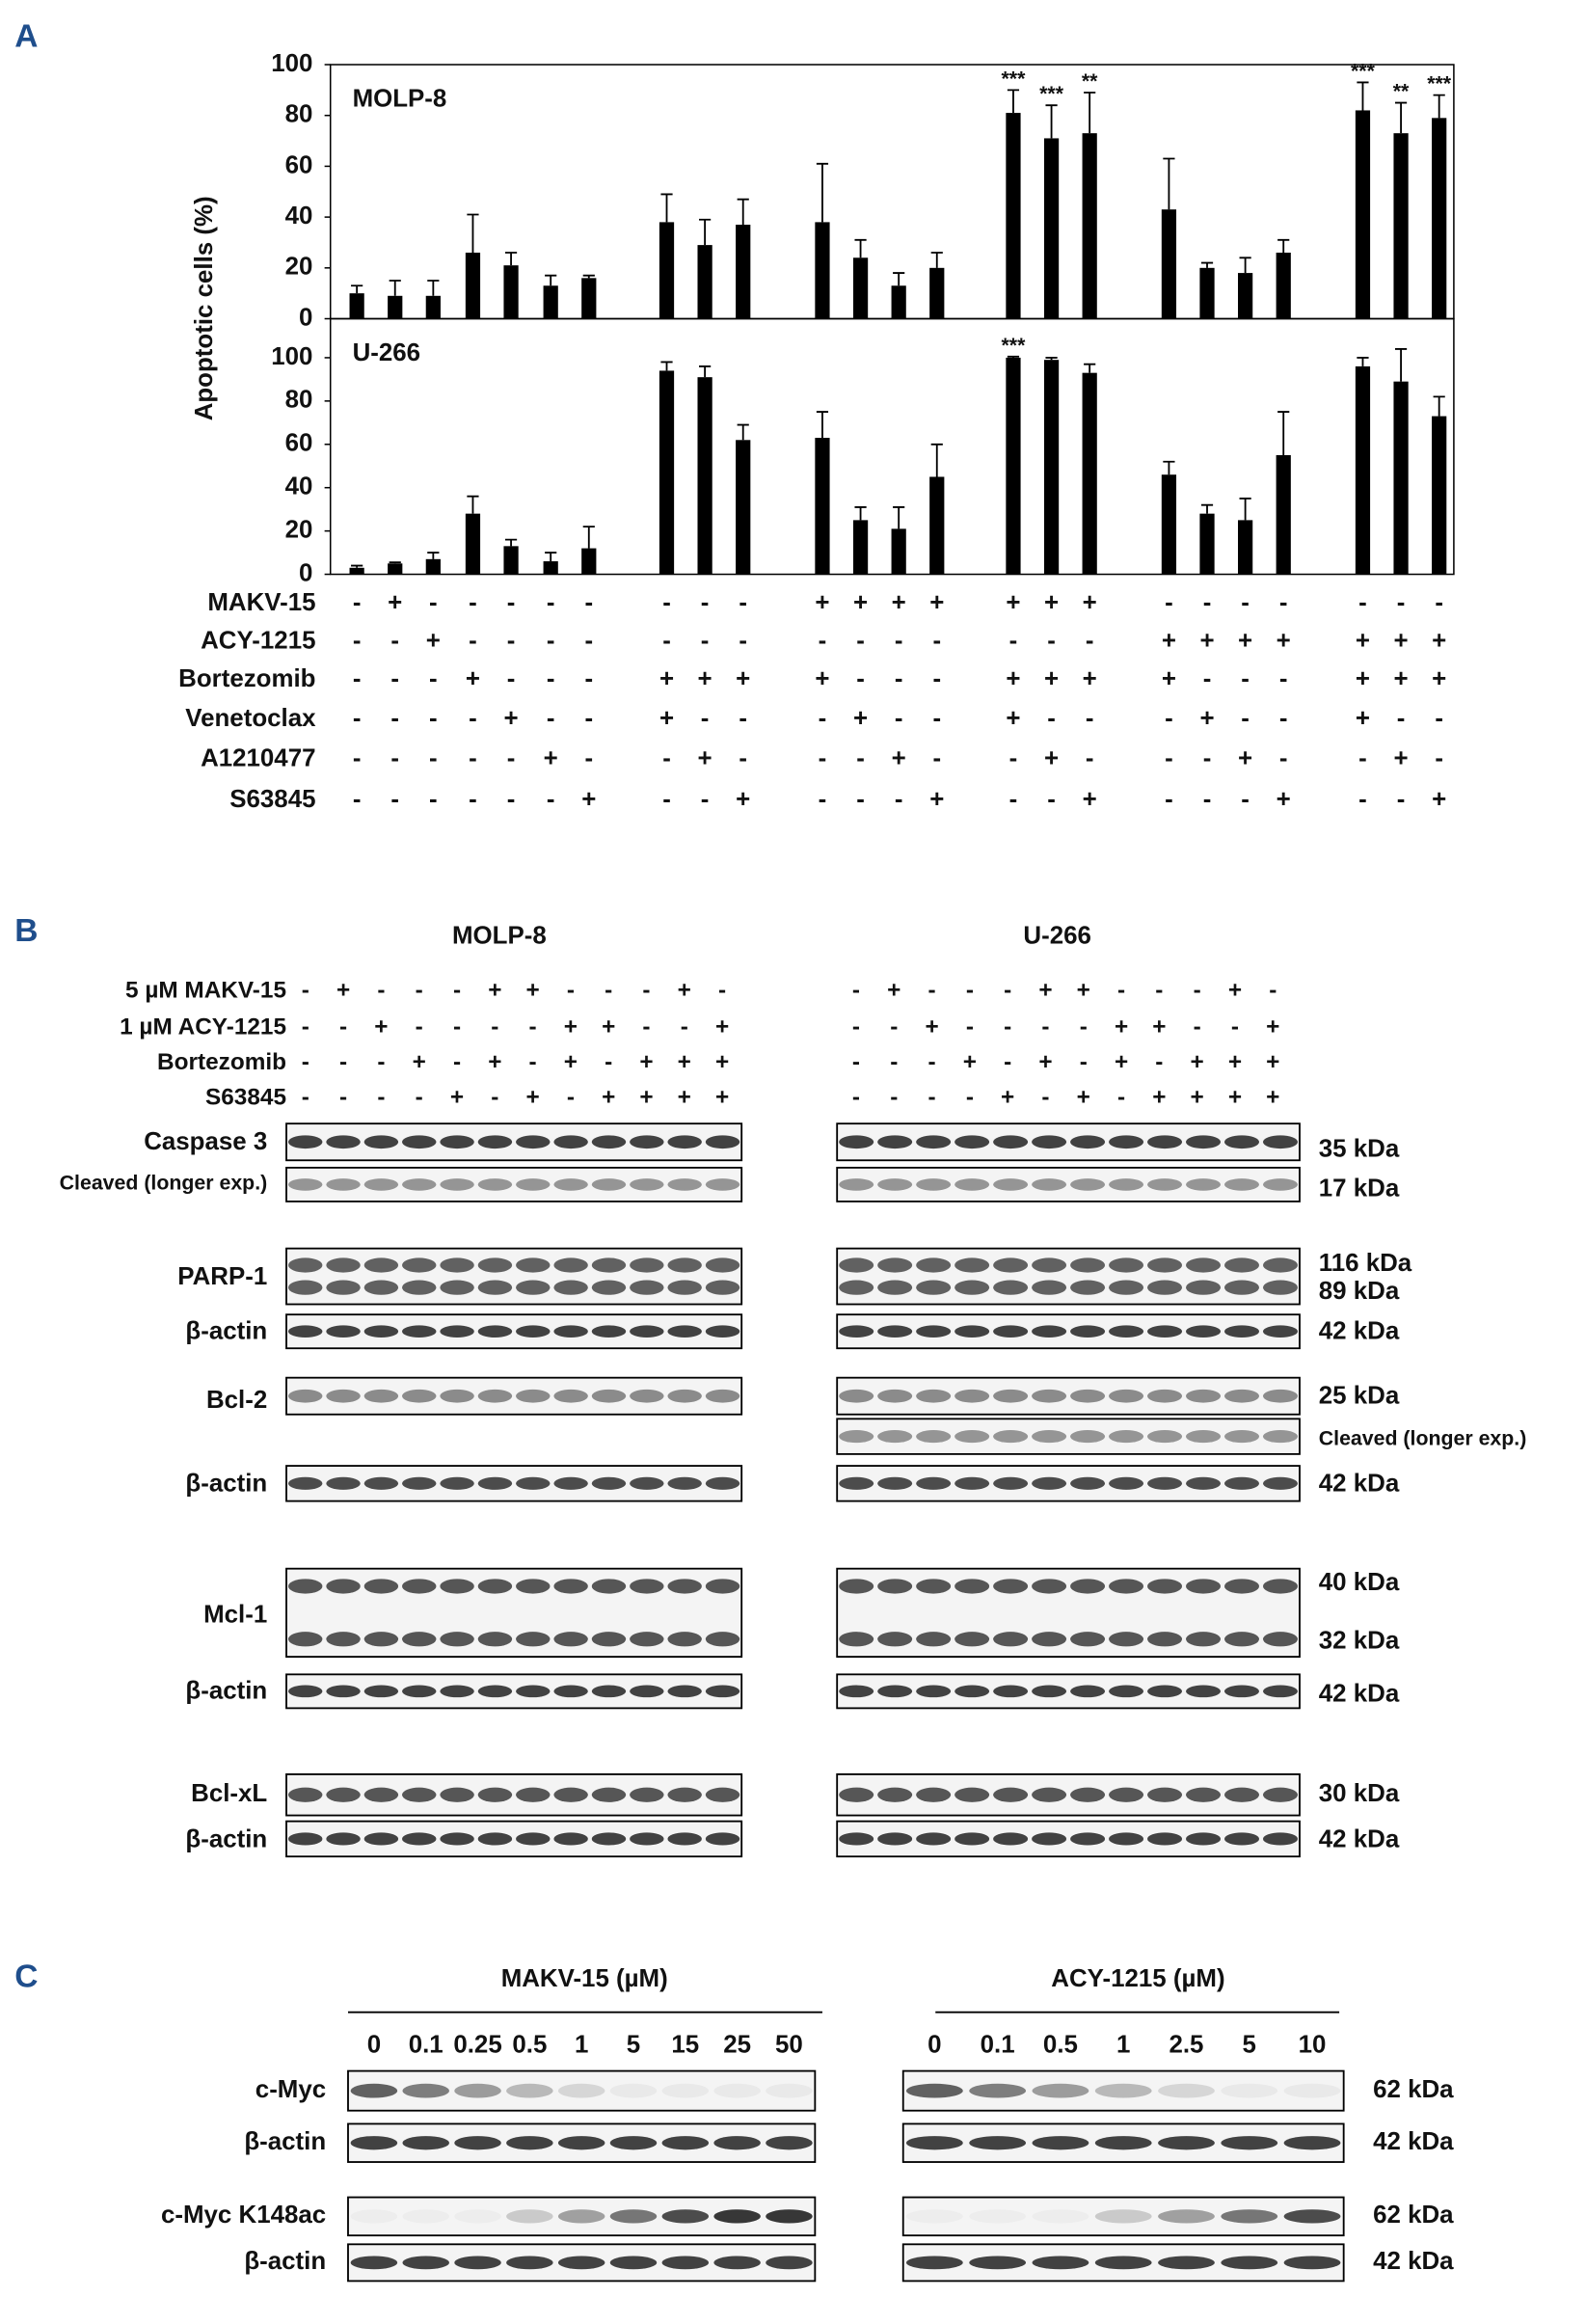 This screenshot has height=2324, width=1586. What do you see at coordinates (934, 2045) in the screenshot?
I see `concentration: 0` at bounding box center [934, 2045].